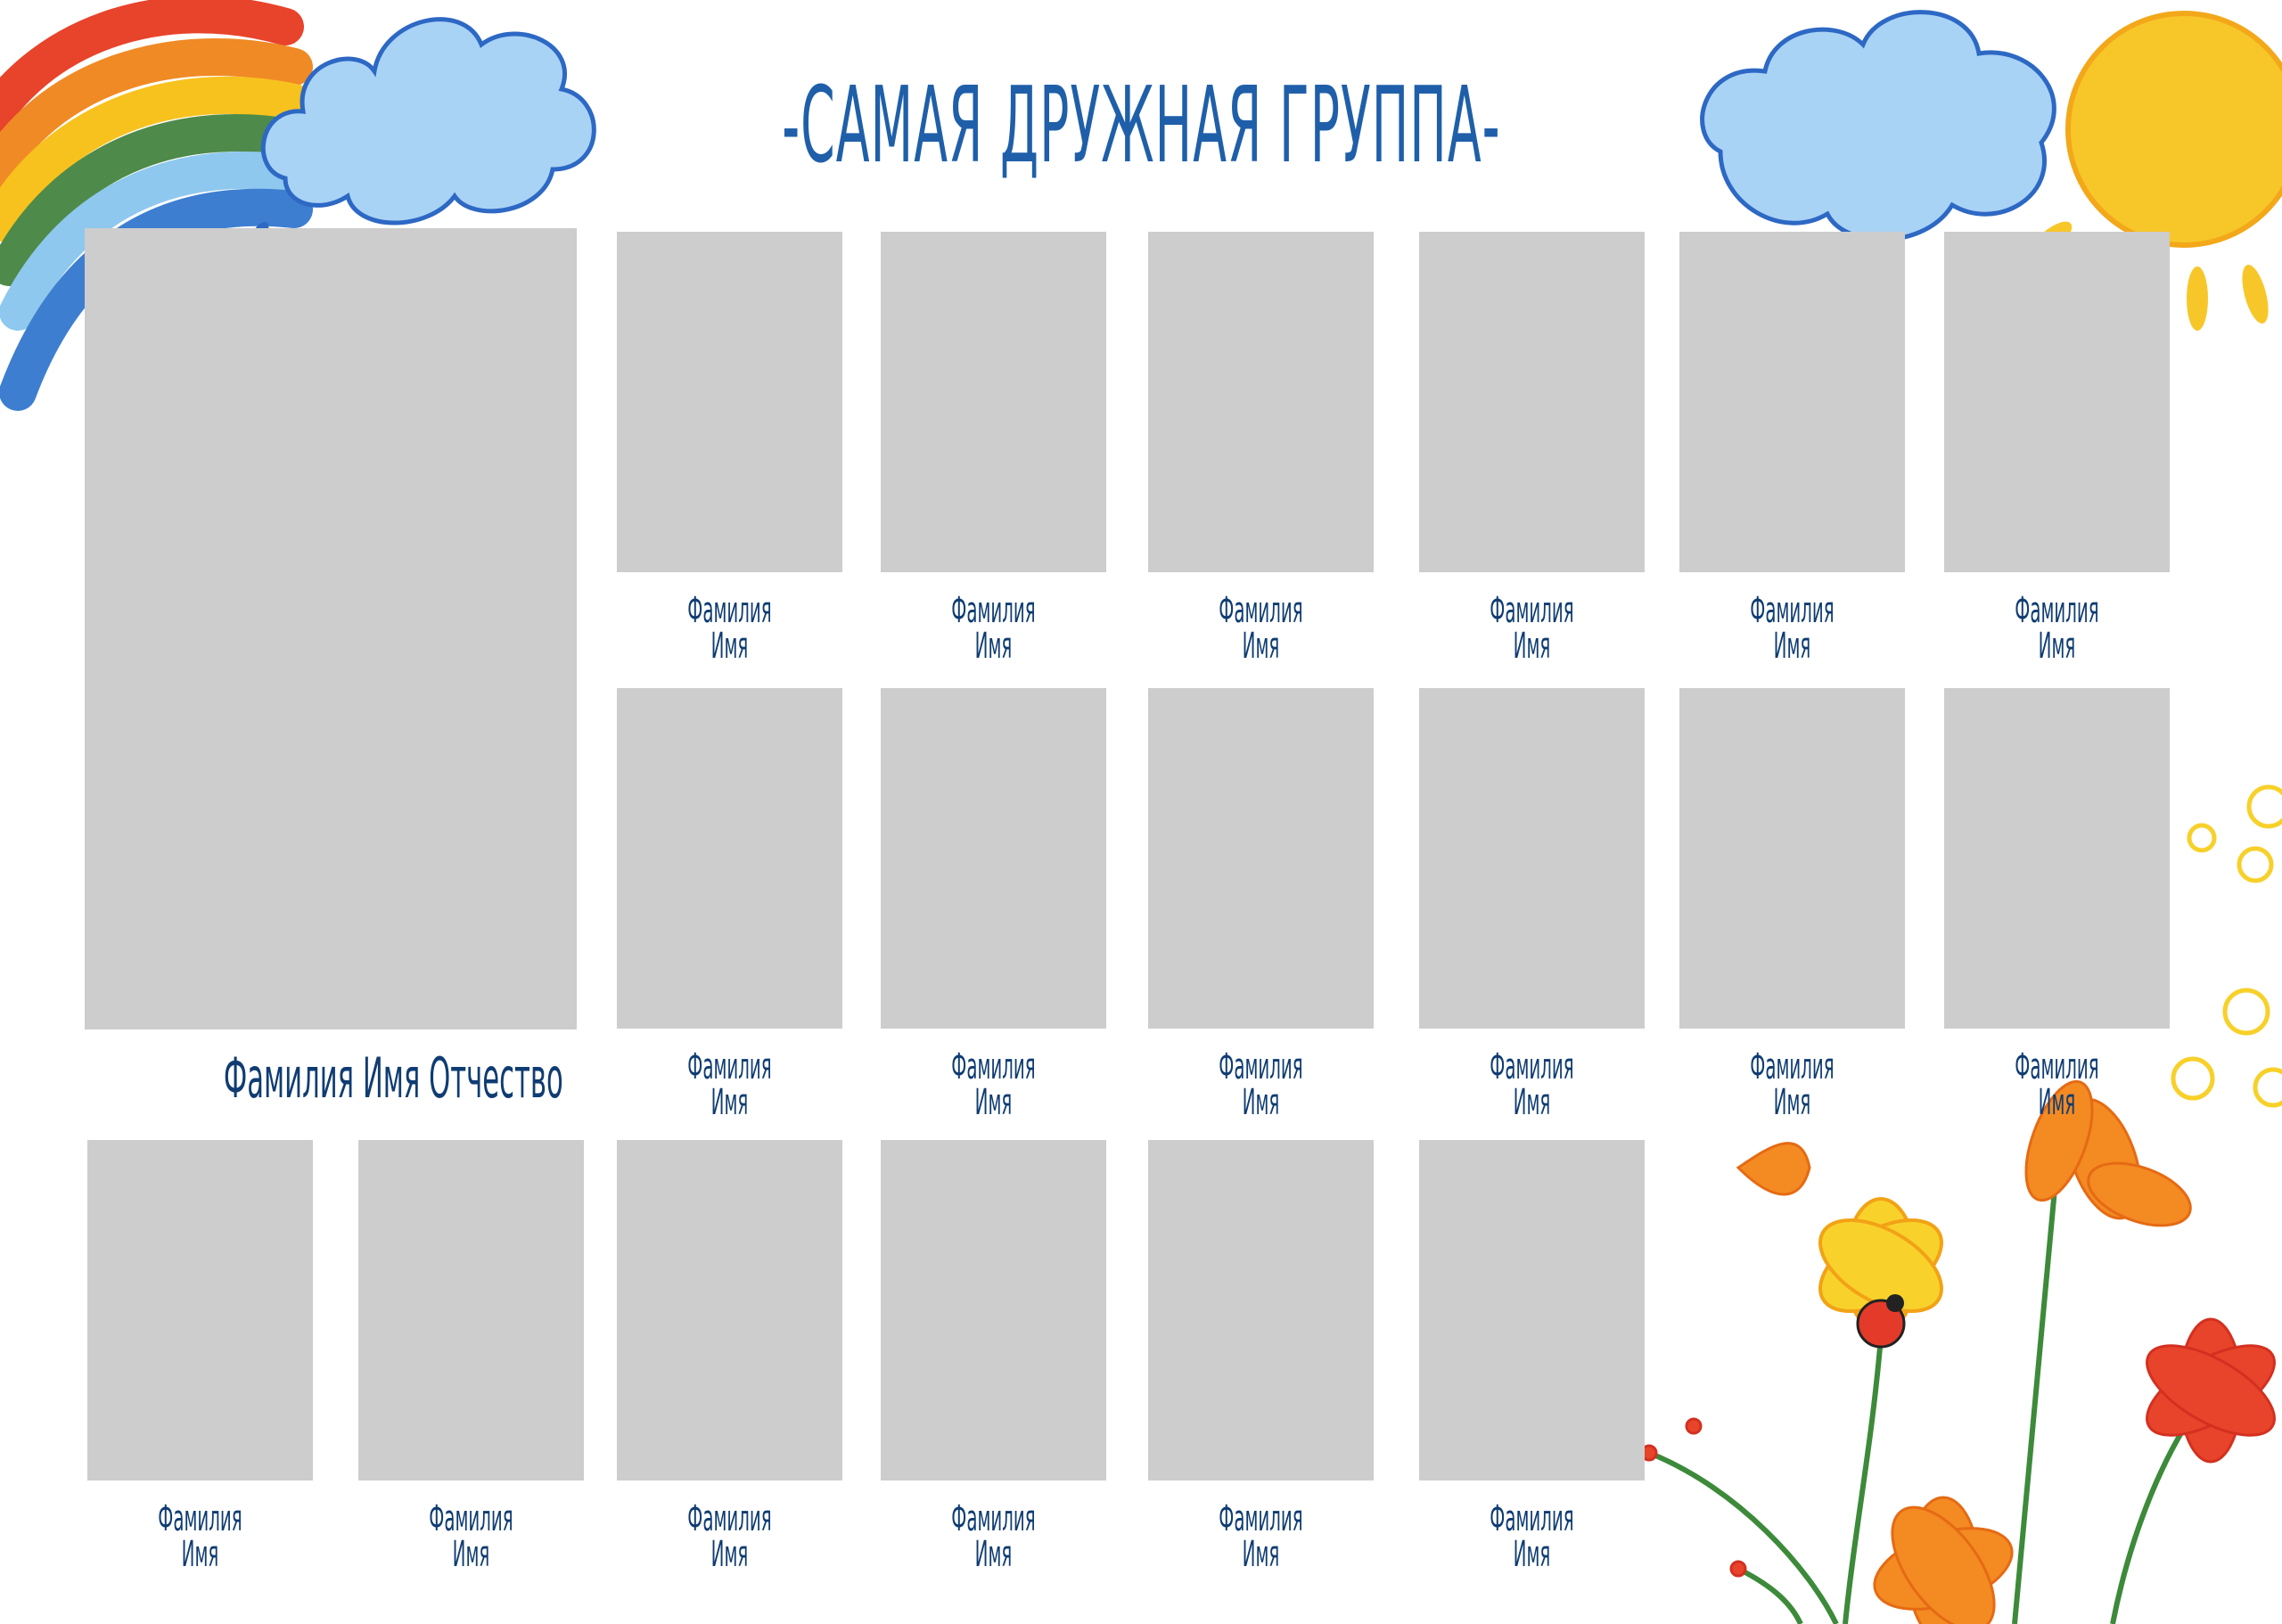 Image resolution: width=2282 pixels, height=1624 pixels. What do you see at coordinates (393, 1078) in the screenshot?
I see `main-photo-label: Фамилия Имя Отчество` at bounding box center [393, 1078].